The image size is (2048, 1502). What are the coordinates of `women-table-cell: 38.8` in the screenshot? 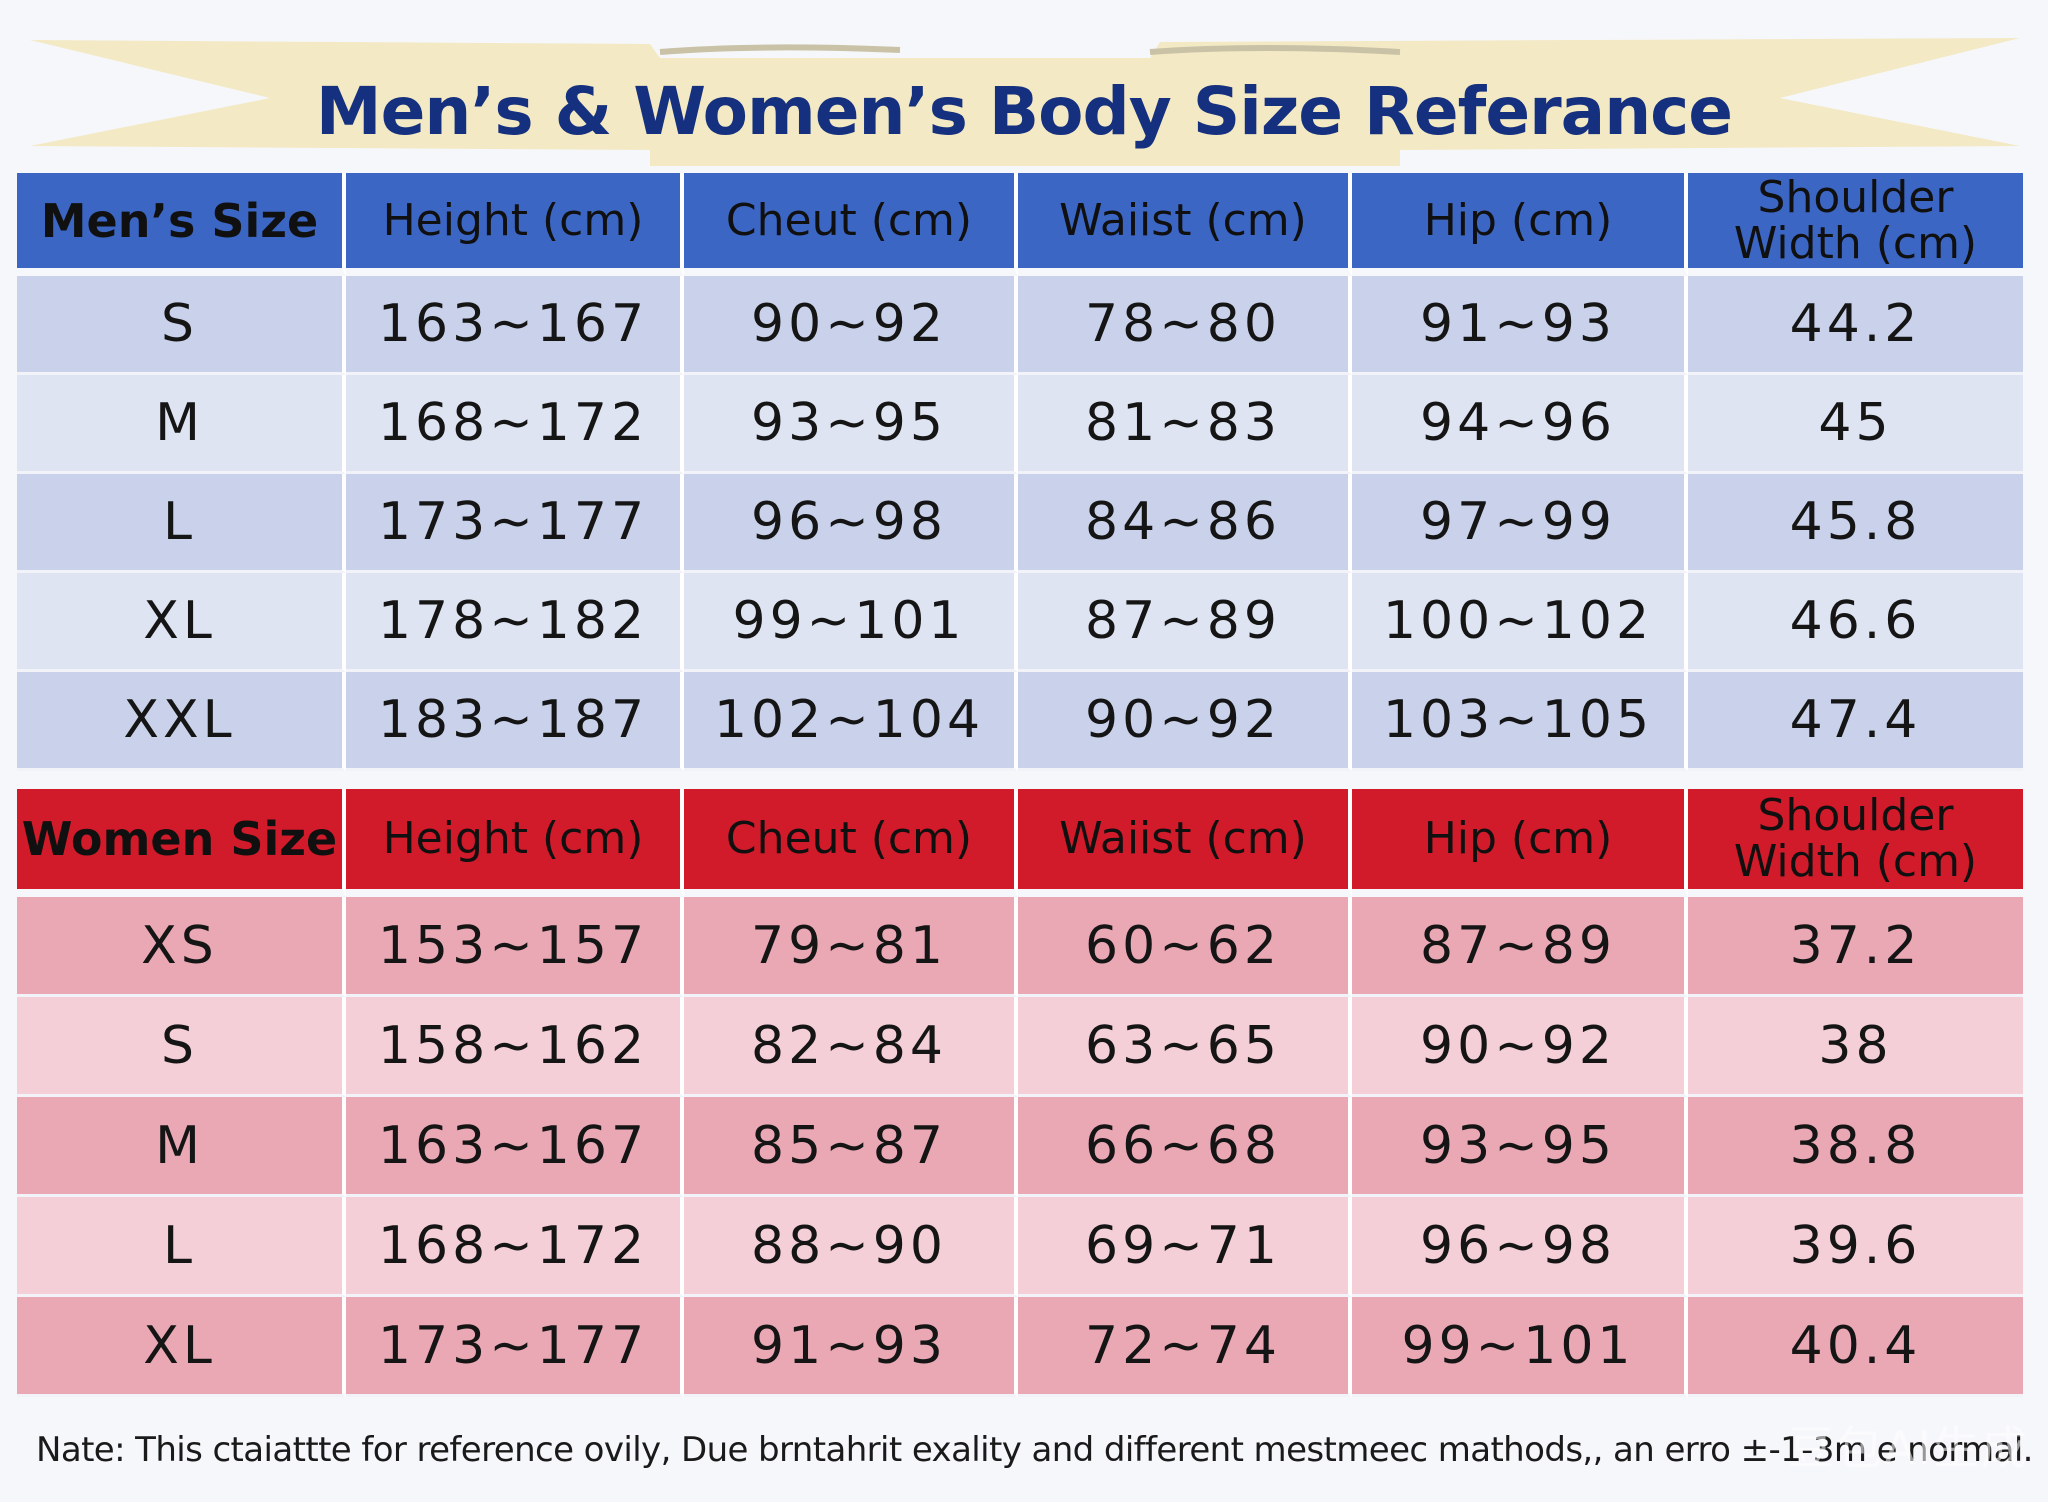 It's located at (1855, 1147).